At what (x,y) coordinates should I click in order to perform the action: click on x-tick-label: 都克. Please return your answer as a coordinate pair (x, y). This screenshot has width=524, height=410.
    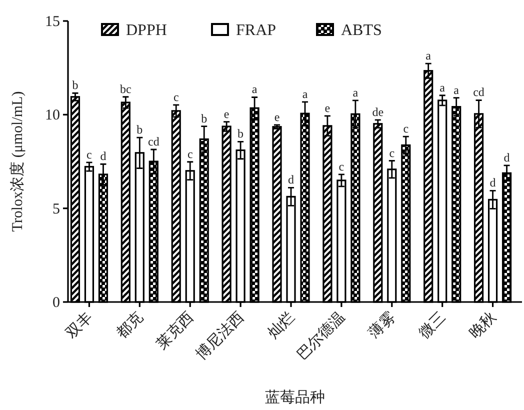
    Looking at the image, I should click on (129, 325).